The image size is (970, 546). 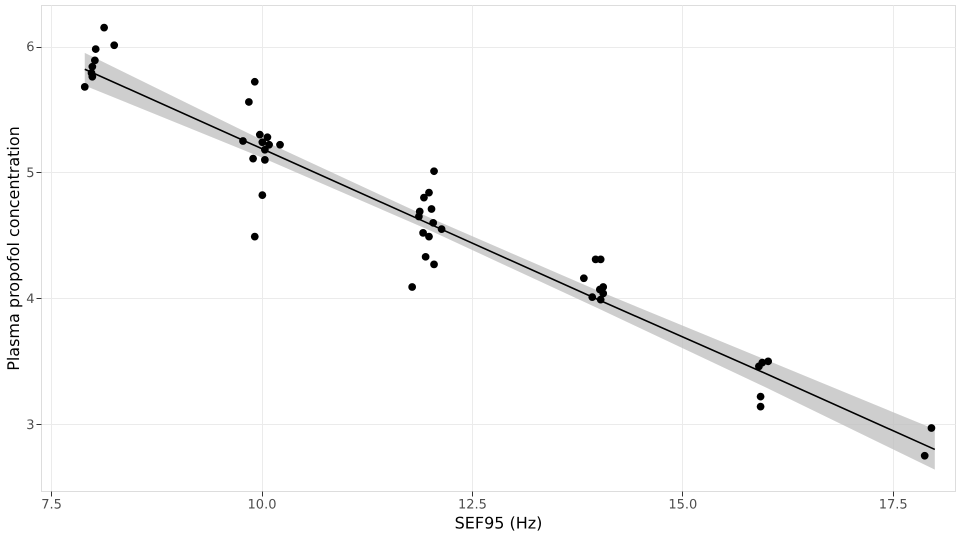 What do you see at coordinates (14, 248) in the screenshot?
I see `y-axis-title: Plasma propofol concentration` at bounding box center [14, 248].